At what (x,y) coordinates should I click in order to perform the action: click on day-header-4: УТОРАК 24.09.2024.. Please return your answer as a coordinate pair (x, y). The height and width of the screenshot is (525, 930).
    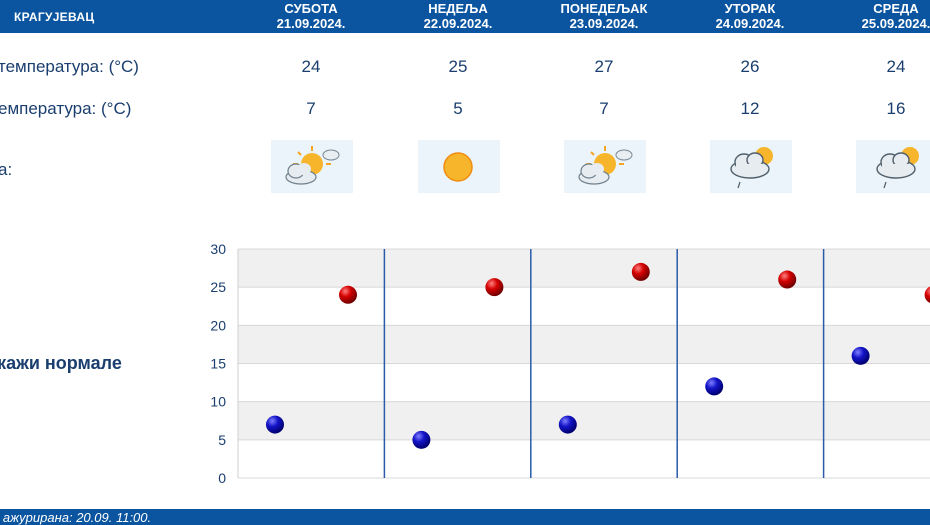
    Looking at the image, I should click on (750, 16).